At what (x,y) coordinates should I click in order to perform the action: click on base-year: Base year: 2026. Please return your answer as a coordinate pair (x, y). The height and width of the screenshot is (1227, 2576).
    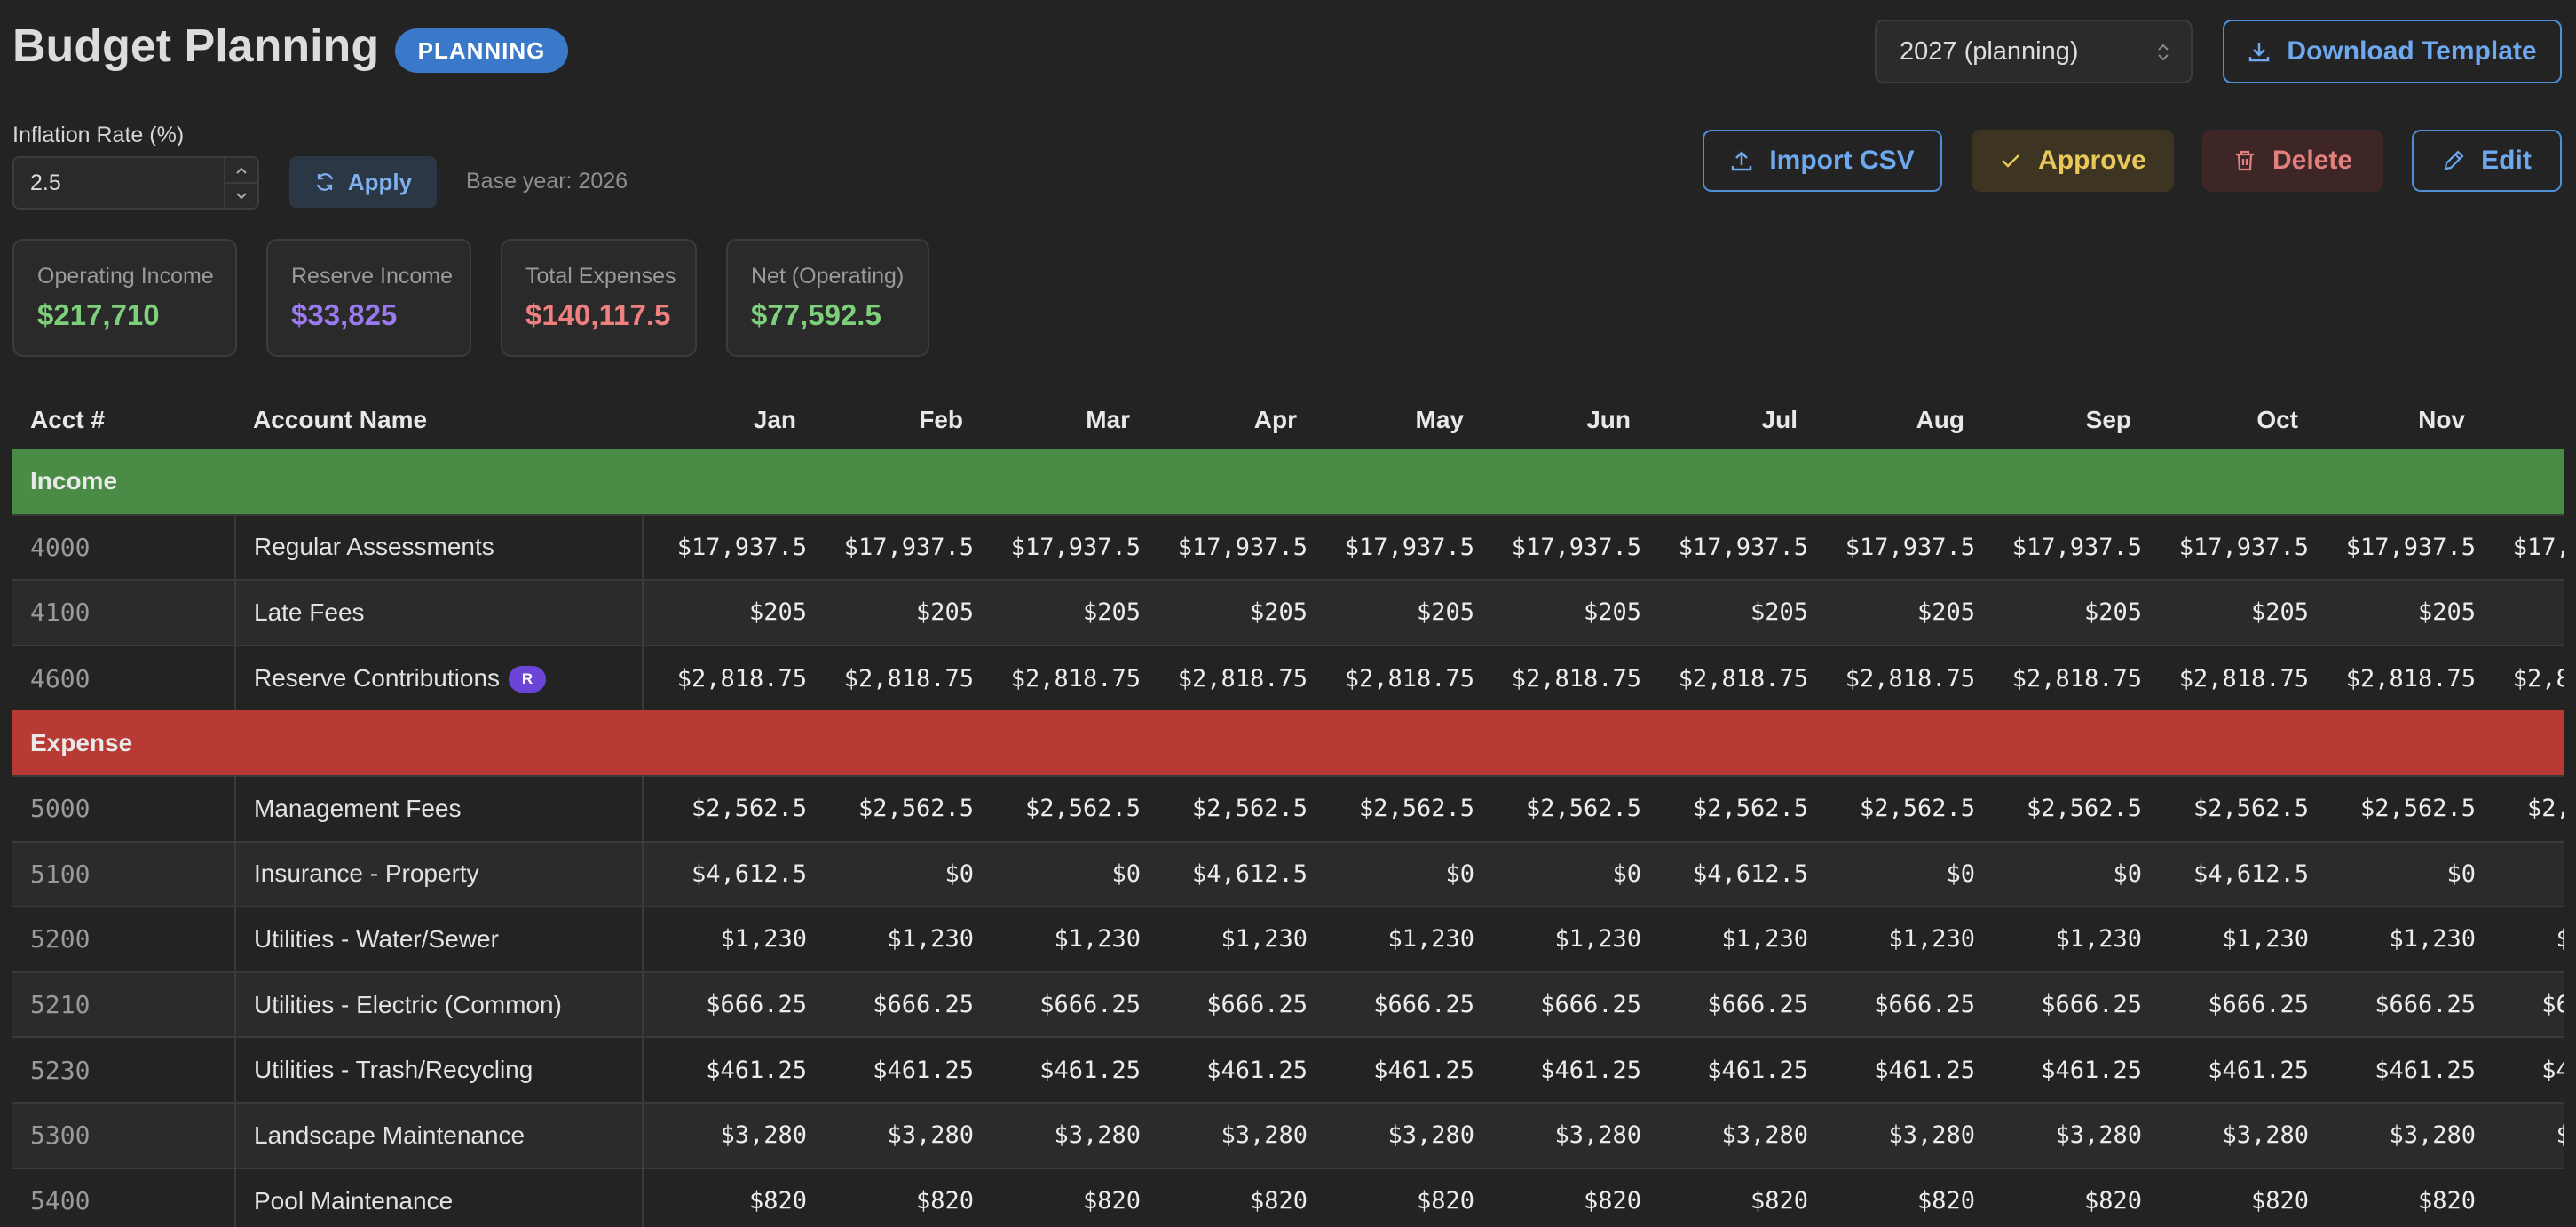
    Looking at the image, I should click on (547, 181).